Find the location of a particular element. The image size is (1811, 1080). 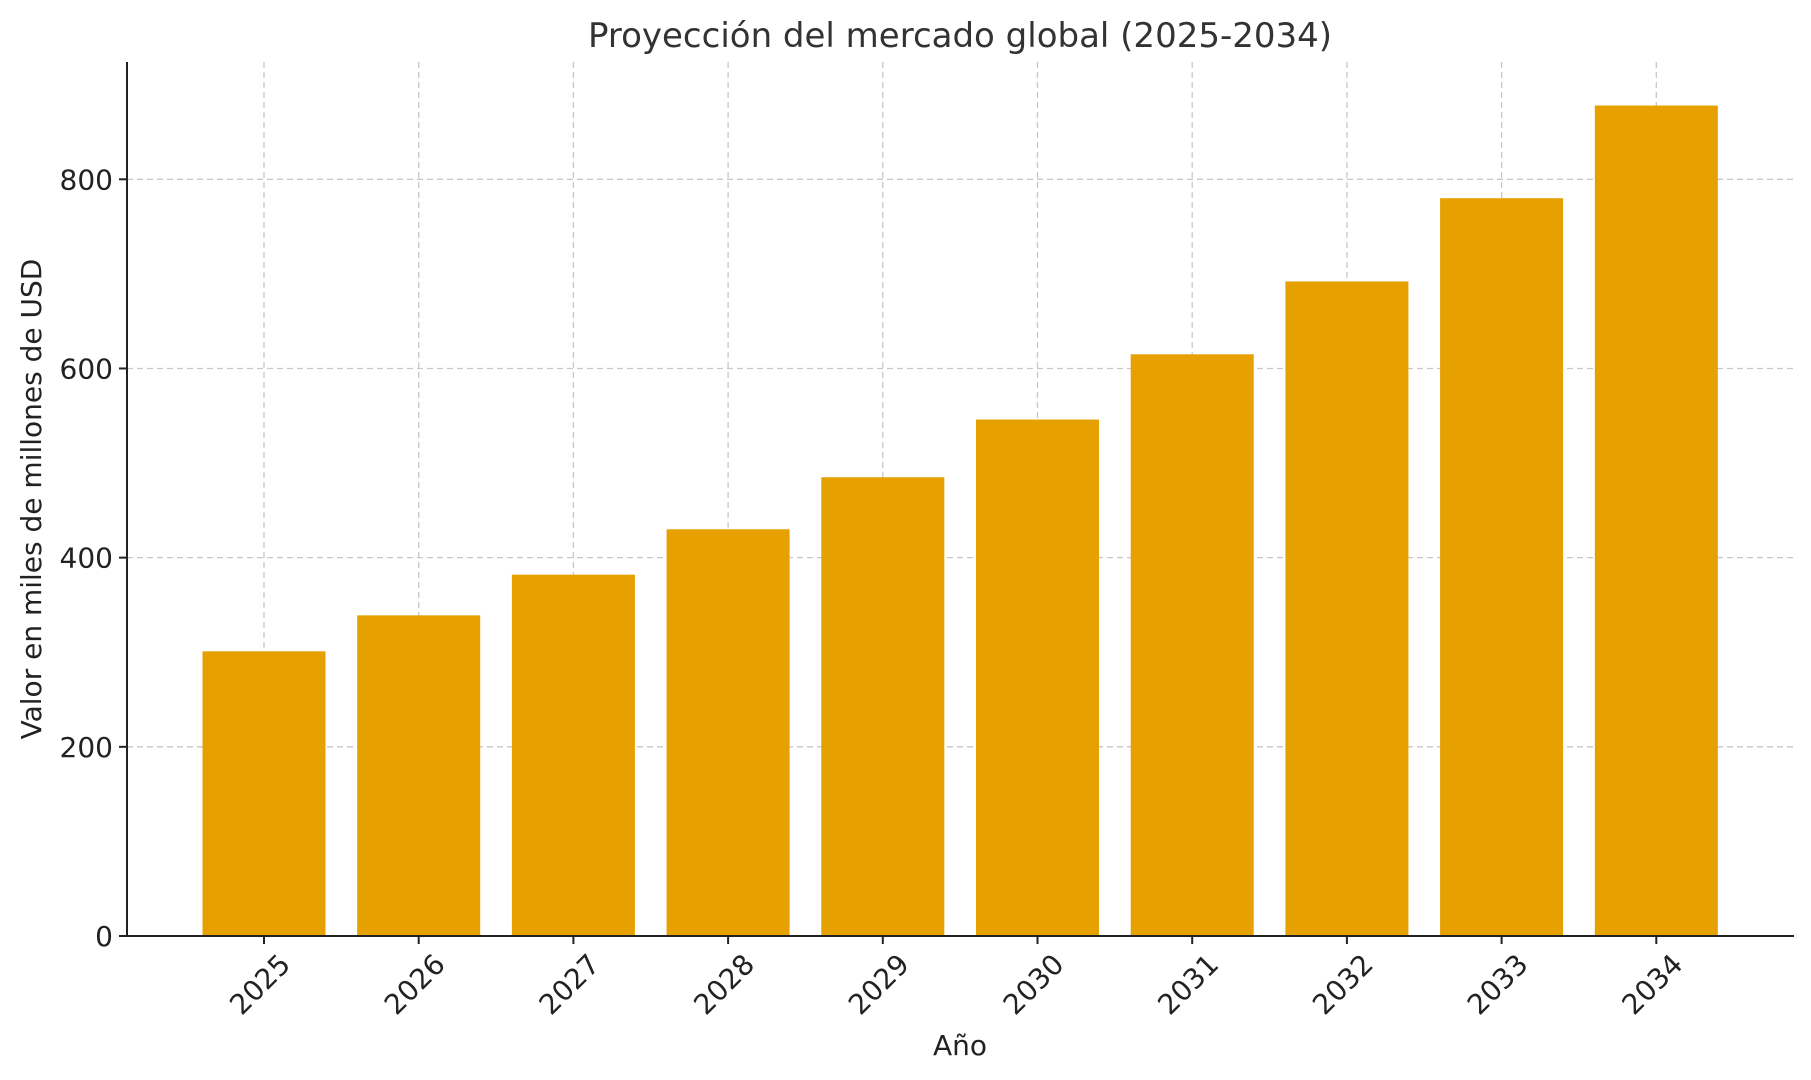

x-tick-label-2030: 2030 is located at coordinates (1034, 985).